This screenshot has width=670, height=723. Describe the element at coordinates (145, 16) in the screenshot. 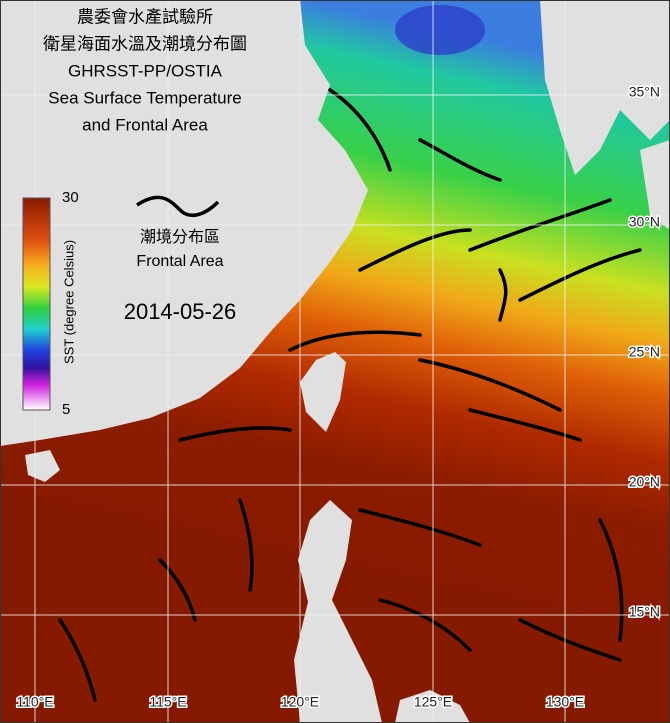

I see `title-line: 農委會水產試驗所` at that location.